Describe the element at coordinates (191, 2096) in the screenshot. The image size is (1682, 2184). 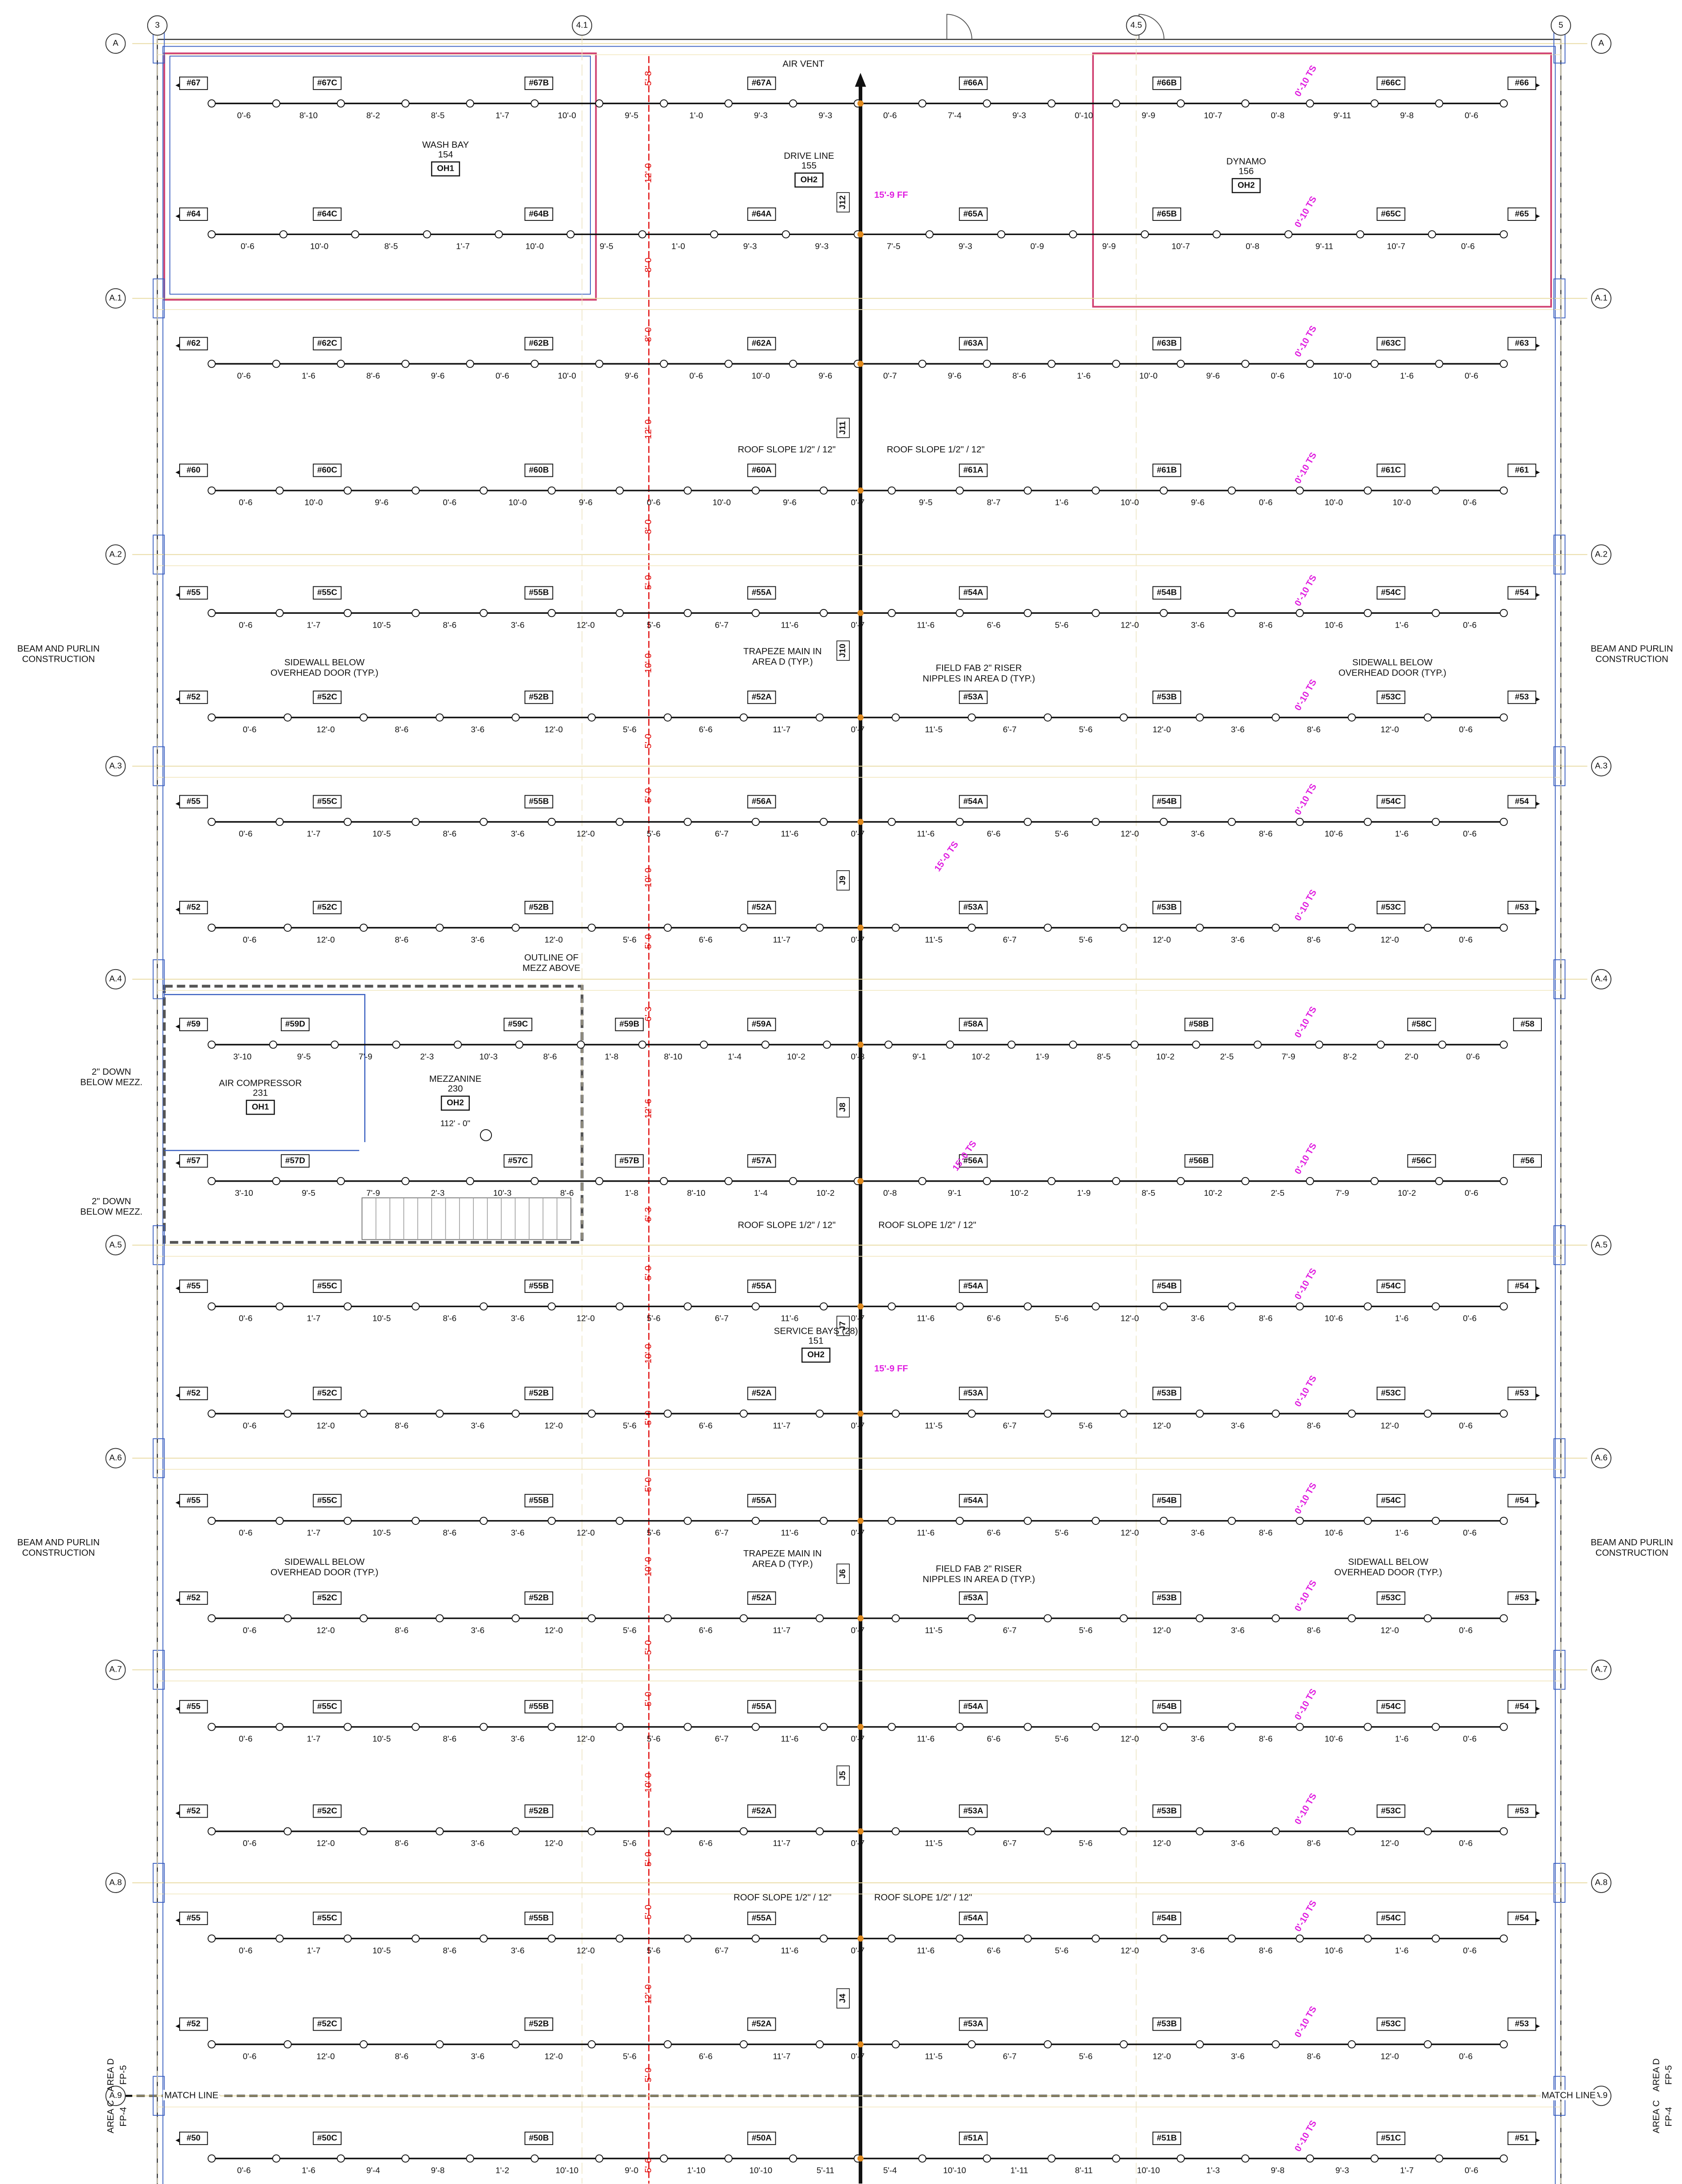
I see `note: MATCH LINE` at that location.